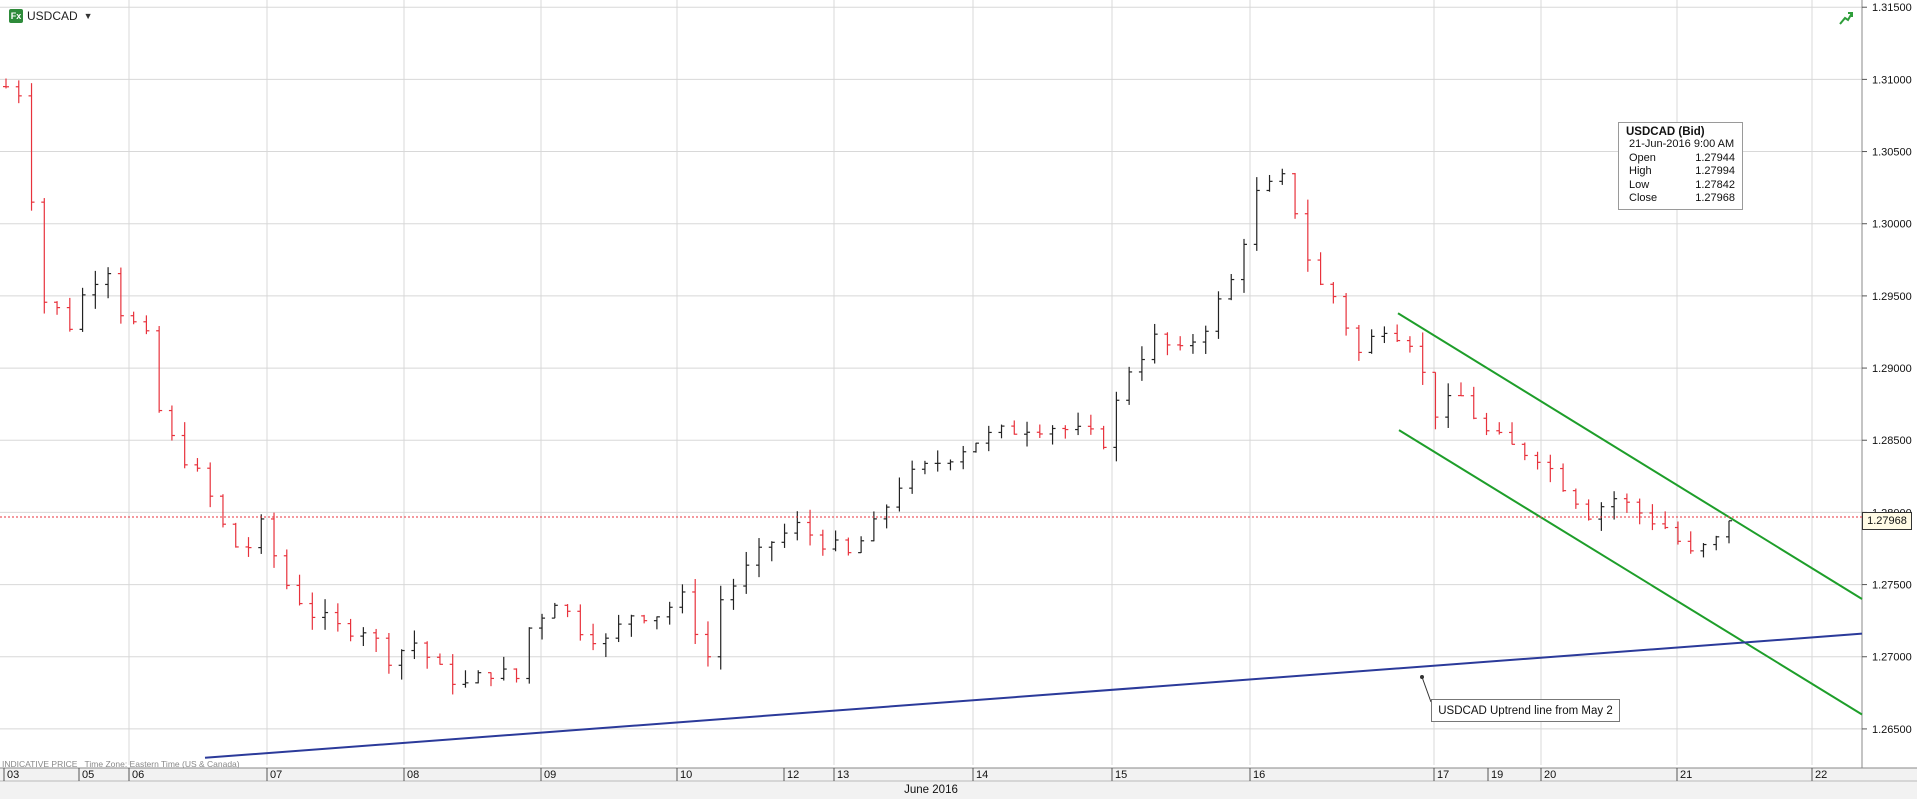 The width and height of the screenshot is (1917, 804). I want to click on channel-lower-line, so click(1630, 572).